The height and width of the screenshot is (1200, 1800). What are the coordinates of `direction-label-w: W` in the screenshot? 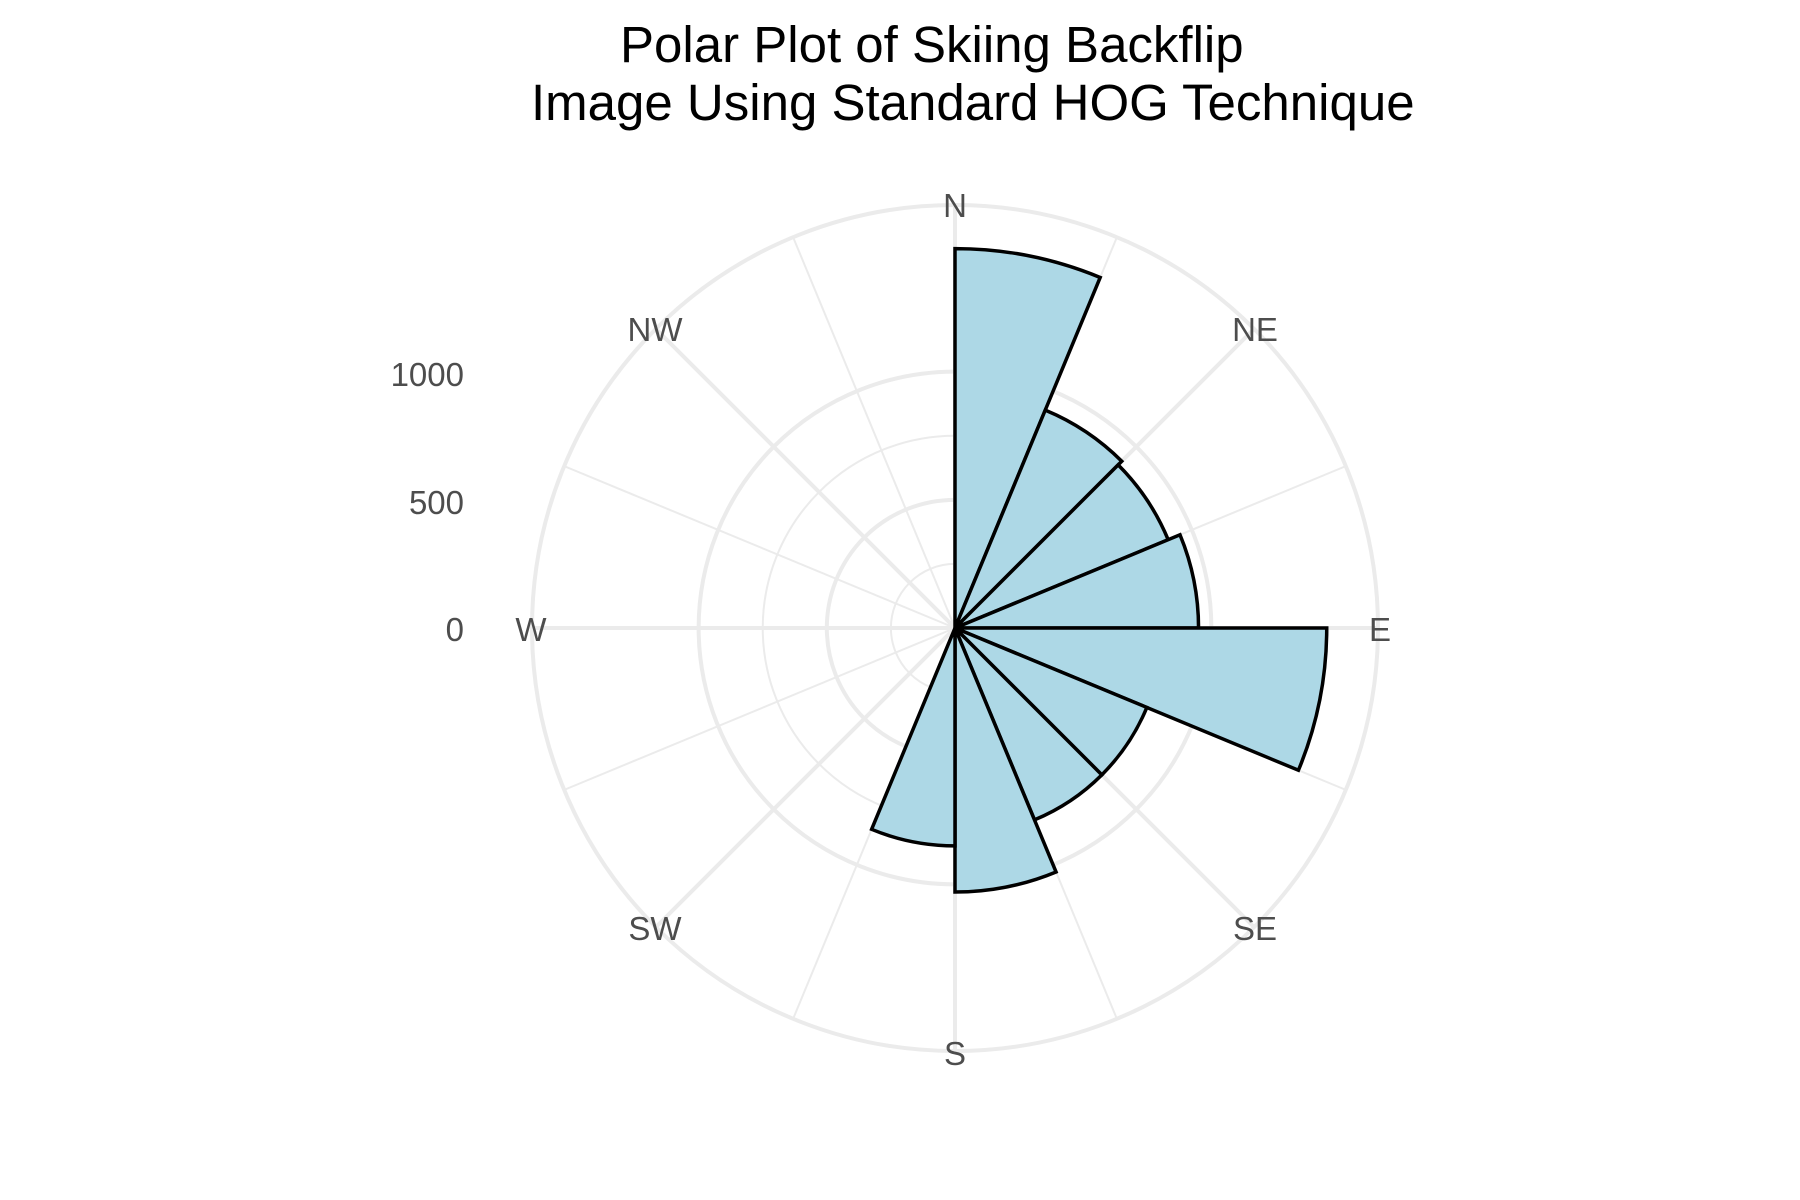 It's located at (531, 629).